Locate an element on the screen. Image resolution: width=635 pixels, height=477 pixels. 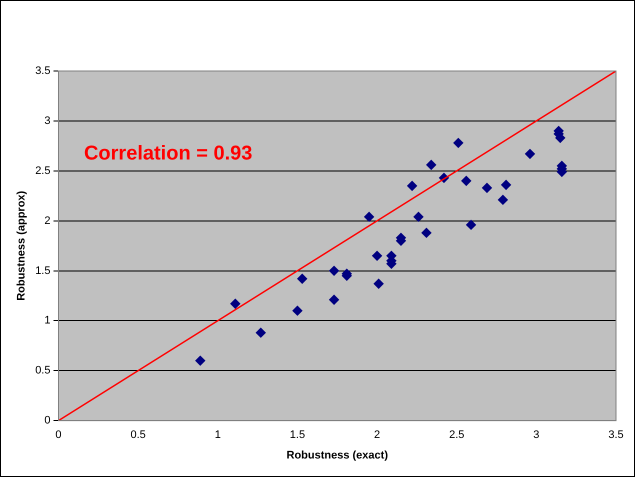
x-tick-label: 3.5 is located at coordinates (616, 435).